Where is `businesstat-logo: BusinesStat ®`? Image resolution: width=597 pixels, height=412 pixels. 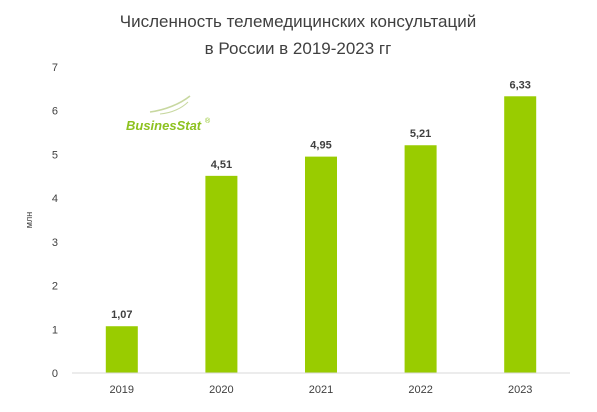
businesstat-logo: BusinesStat ® is located at coordinates (168, 114).